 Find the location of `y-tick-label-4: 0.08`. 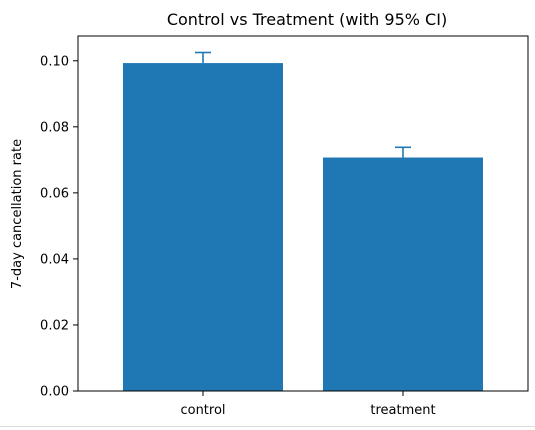

y-tick-label-4: 0.08 is located at coordinates (54, 127).